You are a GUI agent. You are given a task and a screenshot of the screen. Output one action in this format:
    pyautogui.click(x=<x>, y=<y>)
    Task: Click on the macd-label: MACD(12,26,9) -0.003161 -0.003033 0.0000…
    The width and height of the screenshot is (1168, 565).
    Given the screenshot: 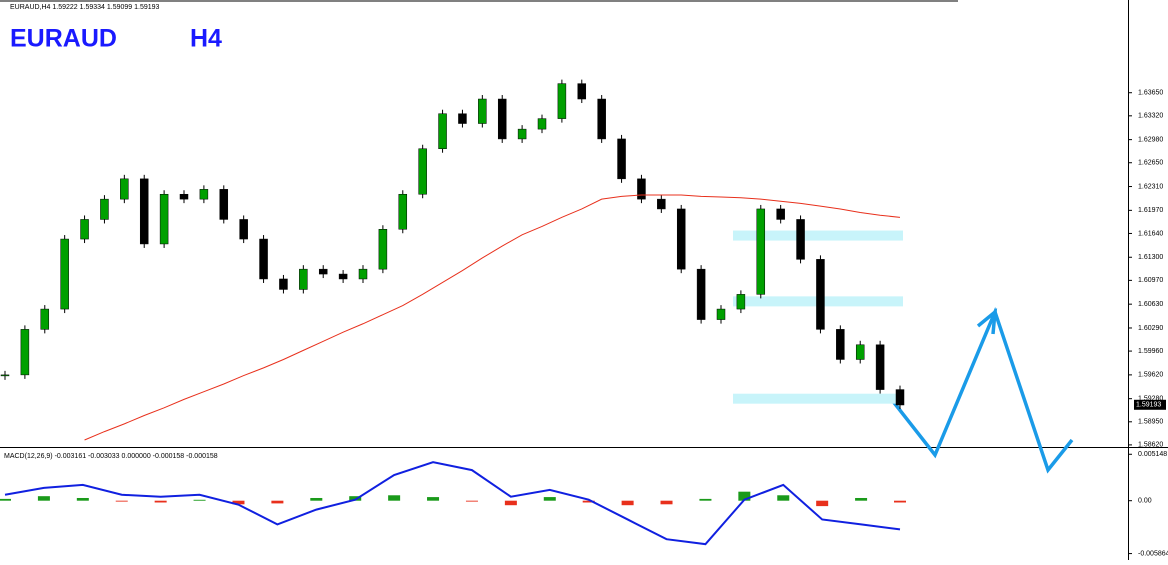 What is the action you would take?
    pyautogui.click(x=111, y=456)
    